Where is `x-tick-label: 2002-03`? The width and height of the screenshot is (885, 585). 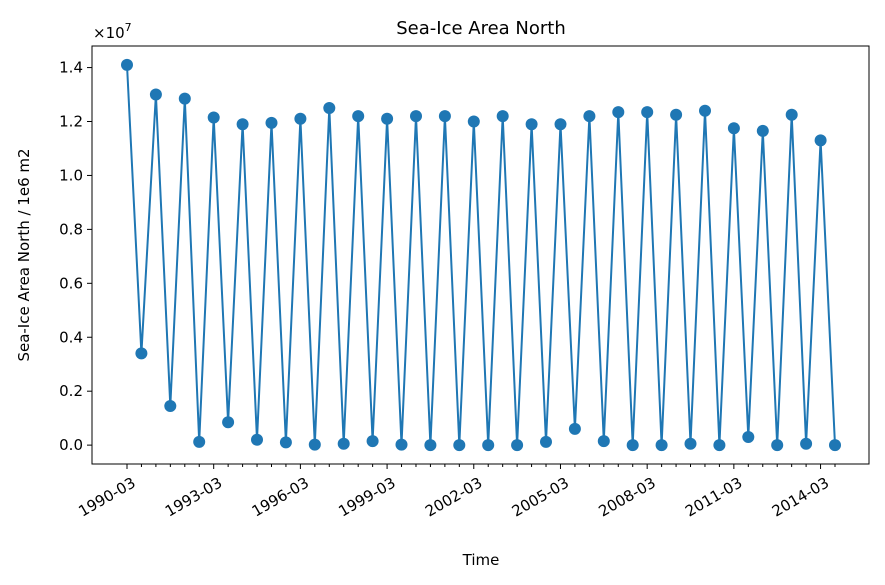 x-tick-label: 2002-03 is located at coordinates (453, 497).